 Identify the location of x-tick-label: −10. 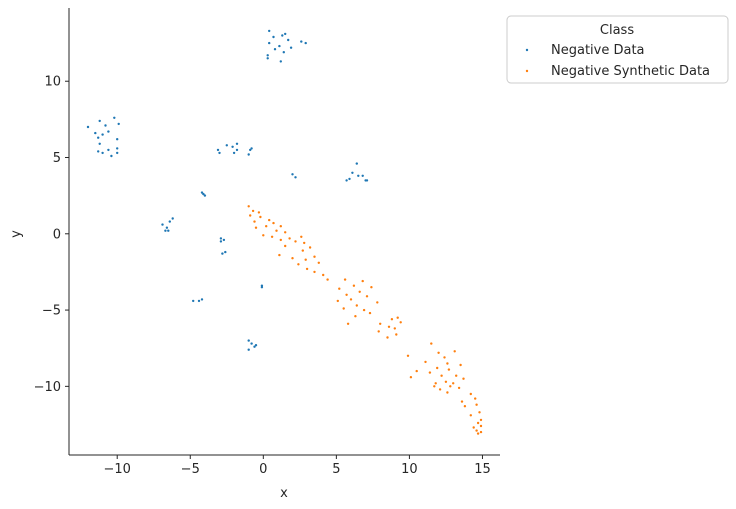
(116, 469).